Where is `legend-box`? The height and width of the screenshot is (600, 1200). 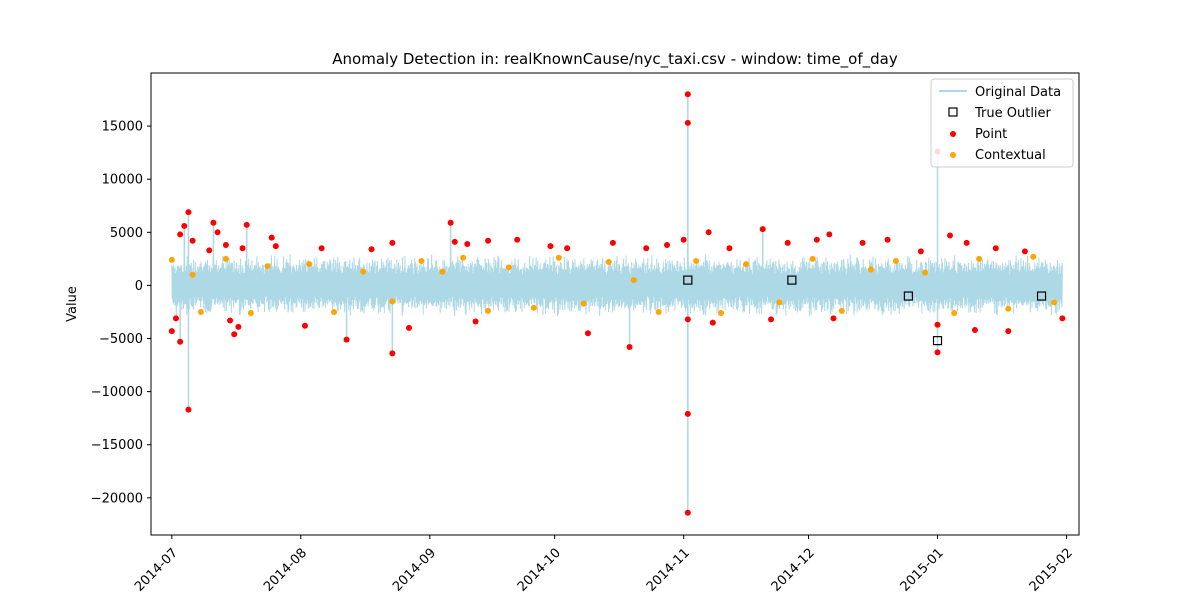 legend-box is located at coordinates (1002, 123).